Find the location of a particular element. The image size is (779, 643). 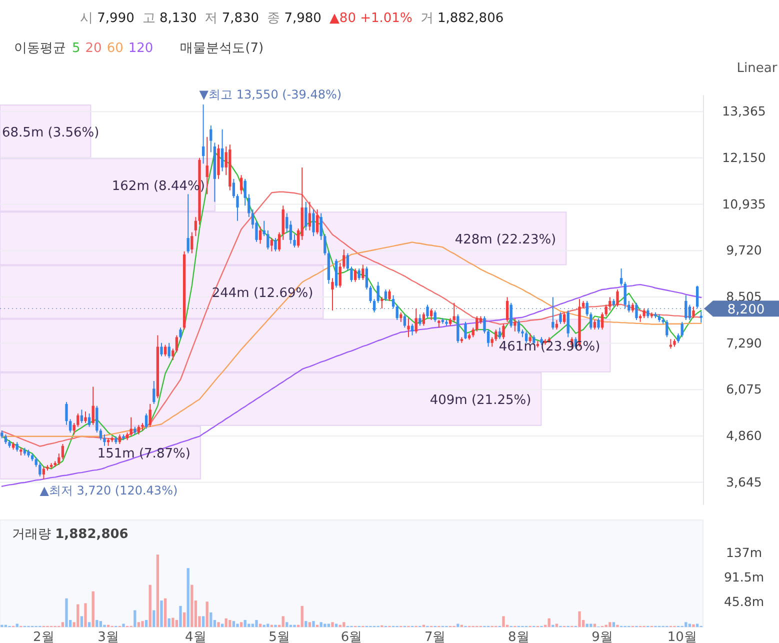

y-tick-label: 9,720 is located at coordinates (744, 250).